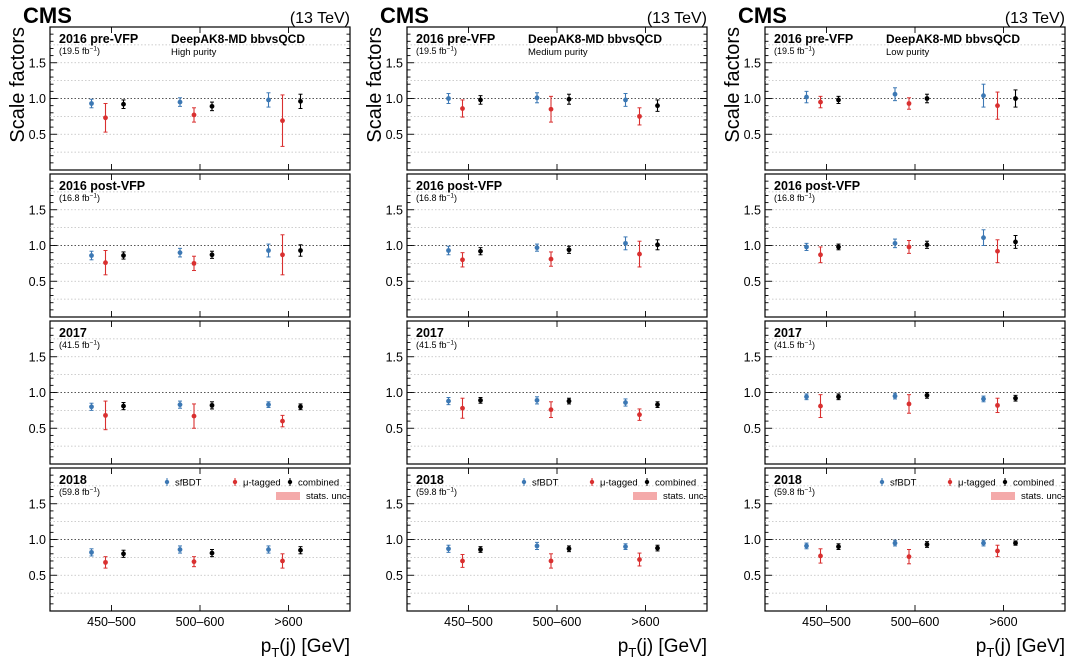  I want to click on lumi-label: (19.5 fb−1), so click(436, 51).